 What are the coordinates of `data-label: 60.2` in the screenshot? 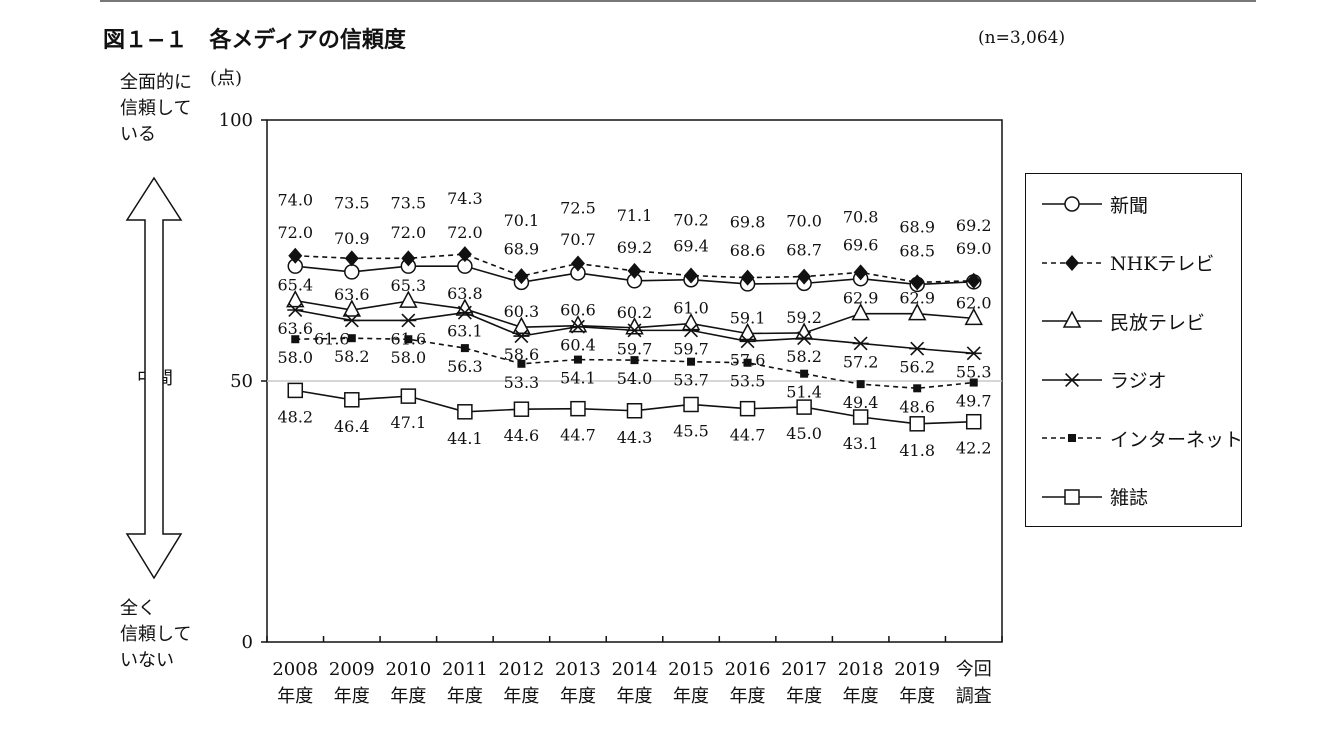 It's located at (635, 312).